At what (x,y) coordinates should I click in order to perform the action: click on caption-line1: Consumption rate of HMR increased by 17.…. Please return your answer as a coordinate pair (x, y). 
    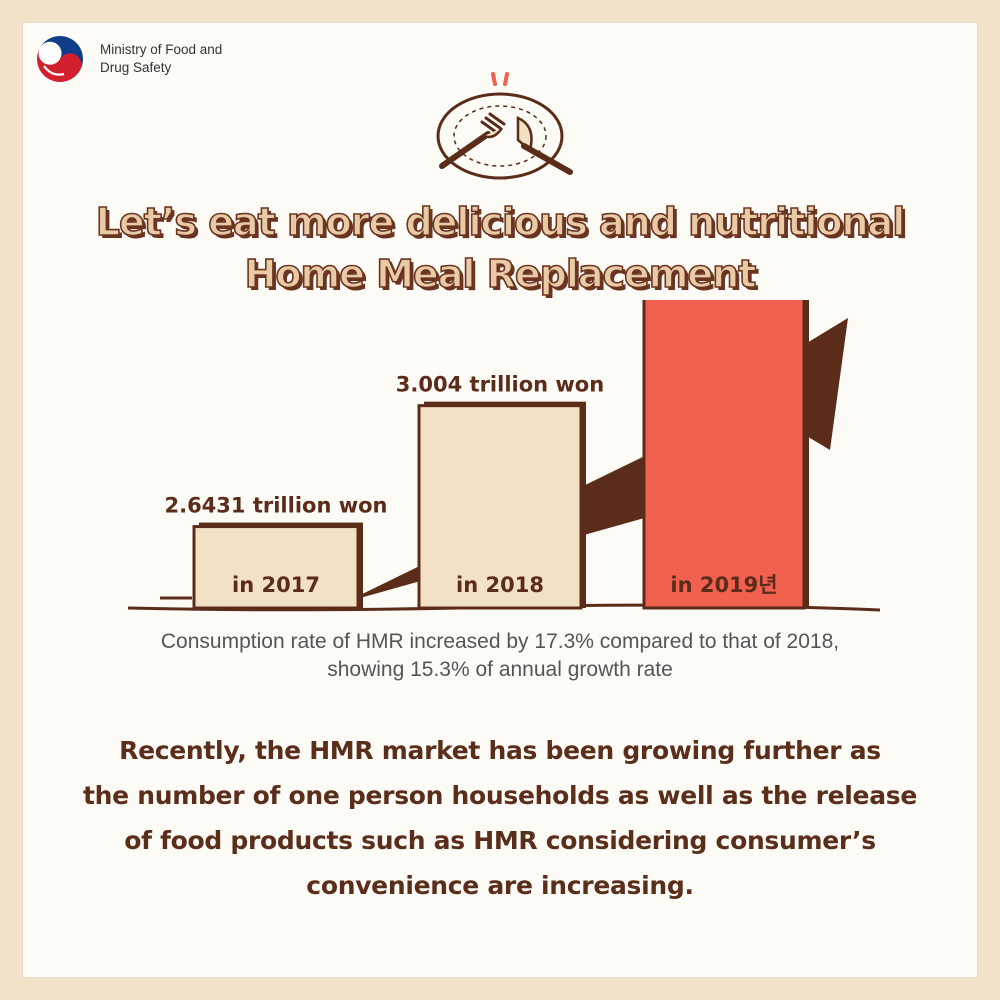
    Looking at the image, I should click on (500, 641).